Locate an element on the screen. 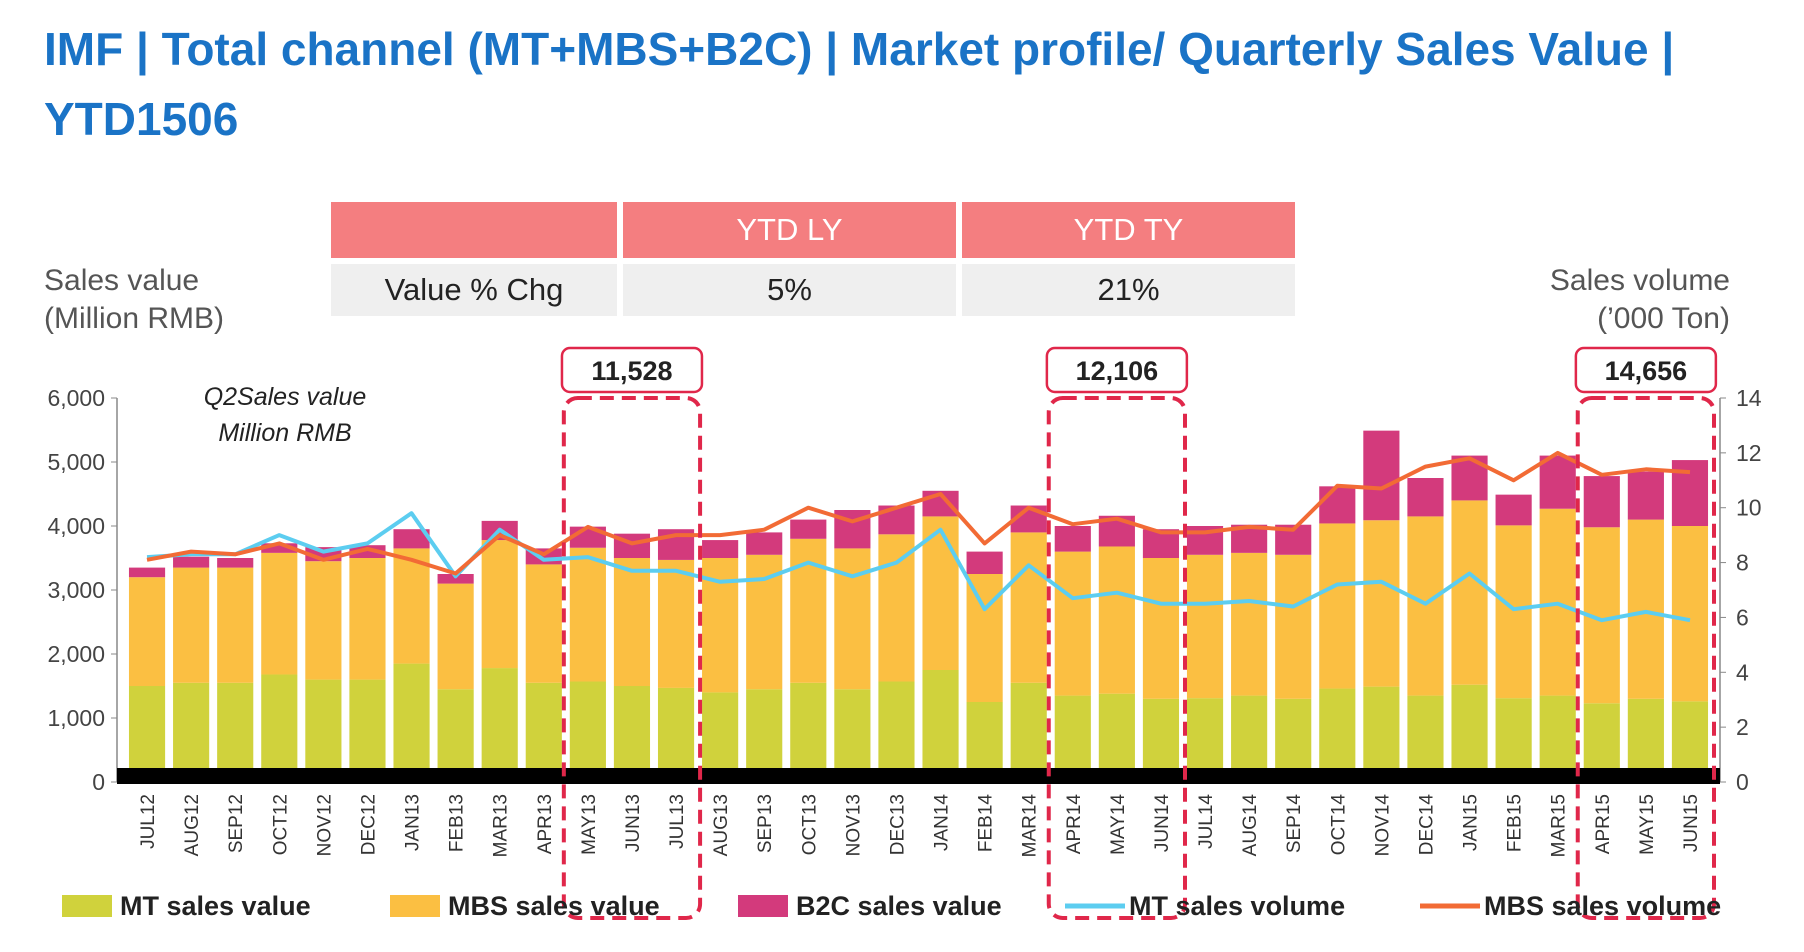  y-right-tick-label: 10 is located at coordinates (1749, 508).